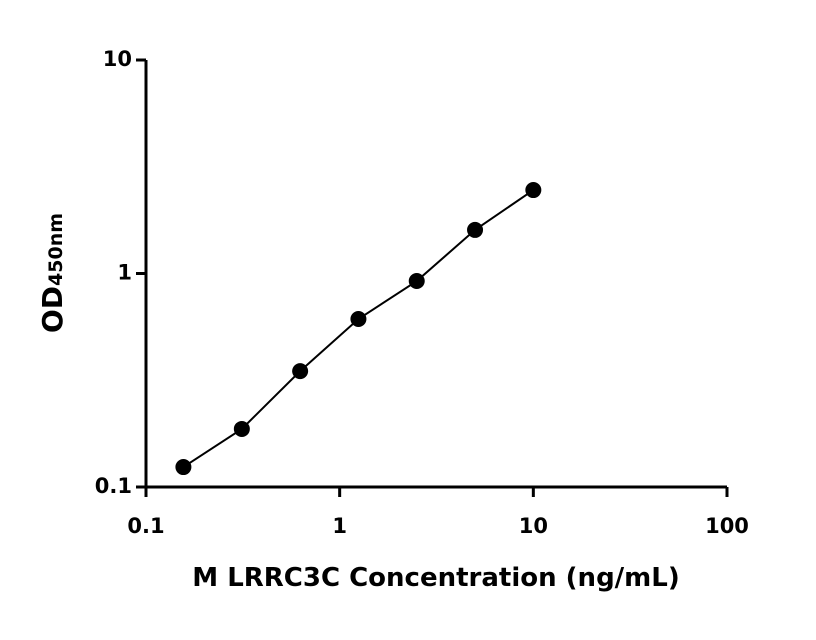  What do you see at coordinates (339, 526) in the screenshot?
I see `x-tick-label: 1` at bounding box center [339, 526].